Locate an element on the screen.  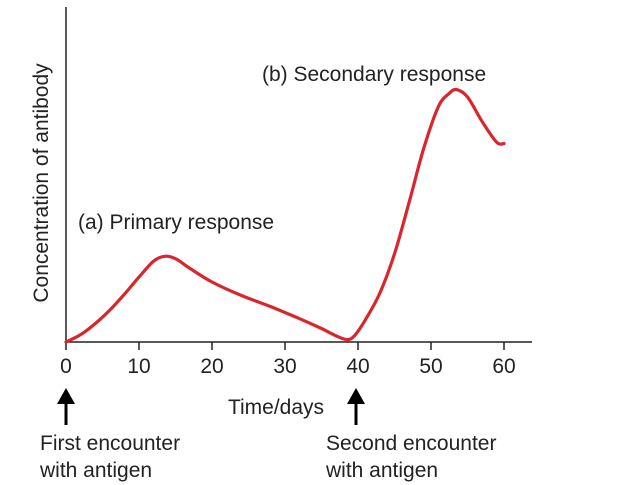
y-axis-label: Concentration of antibody is located at coordinates (41, 183).